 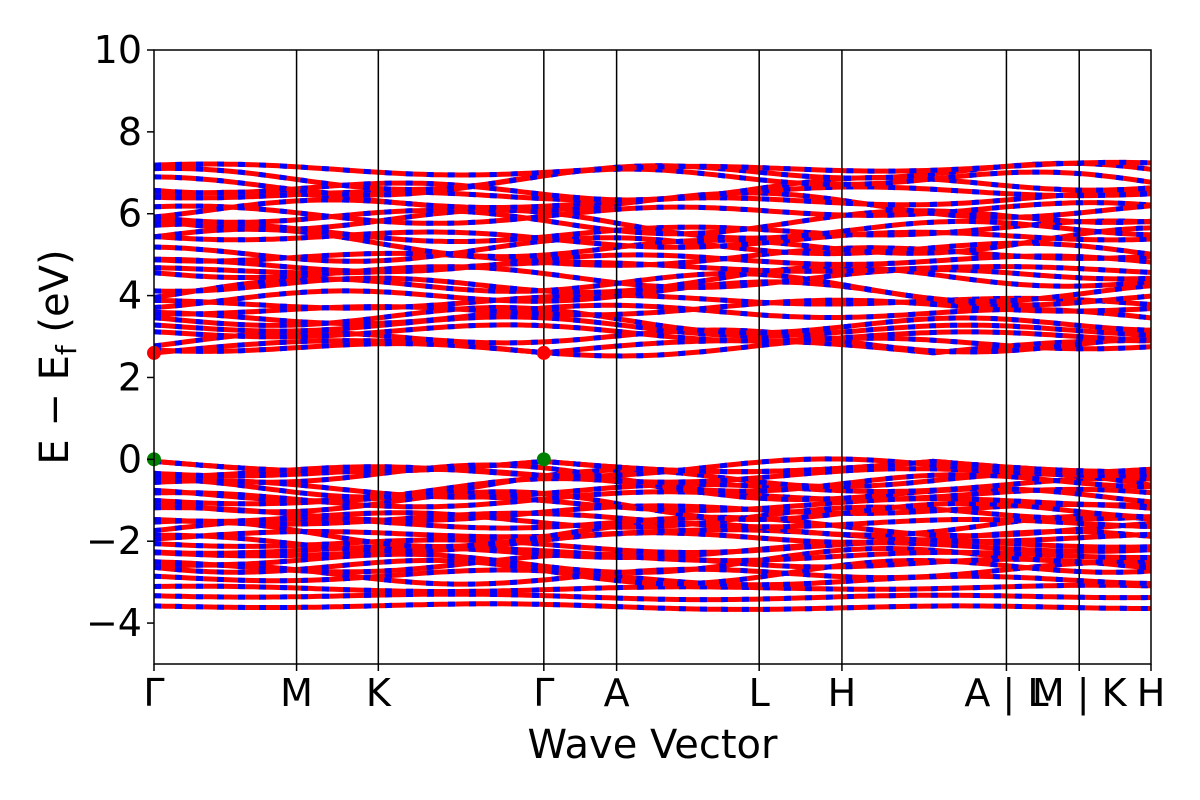 What do you see at coordinates (120, 336) in the screenshot?
I see `y-axis-ticks: 10 8 6 4 2 0 −2 −4` at bounding box center [120, 336].